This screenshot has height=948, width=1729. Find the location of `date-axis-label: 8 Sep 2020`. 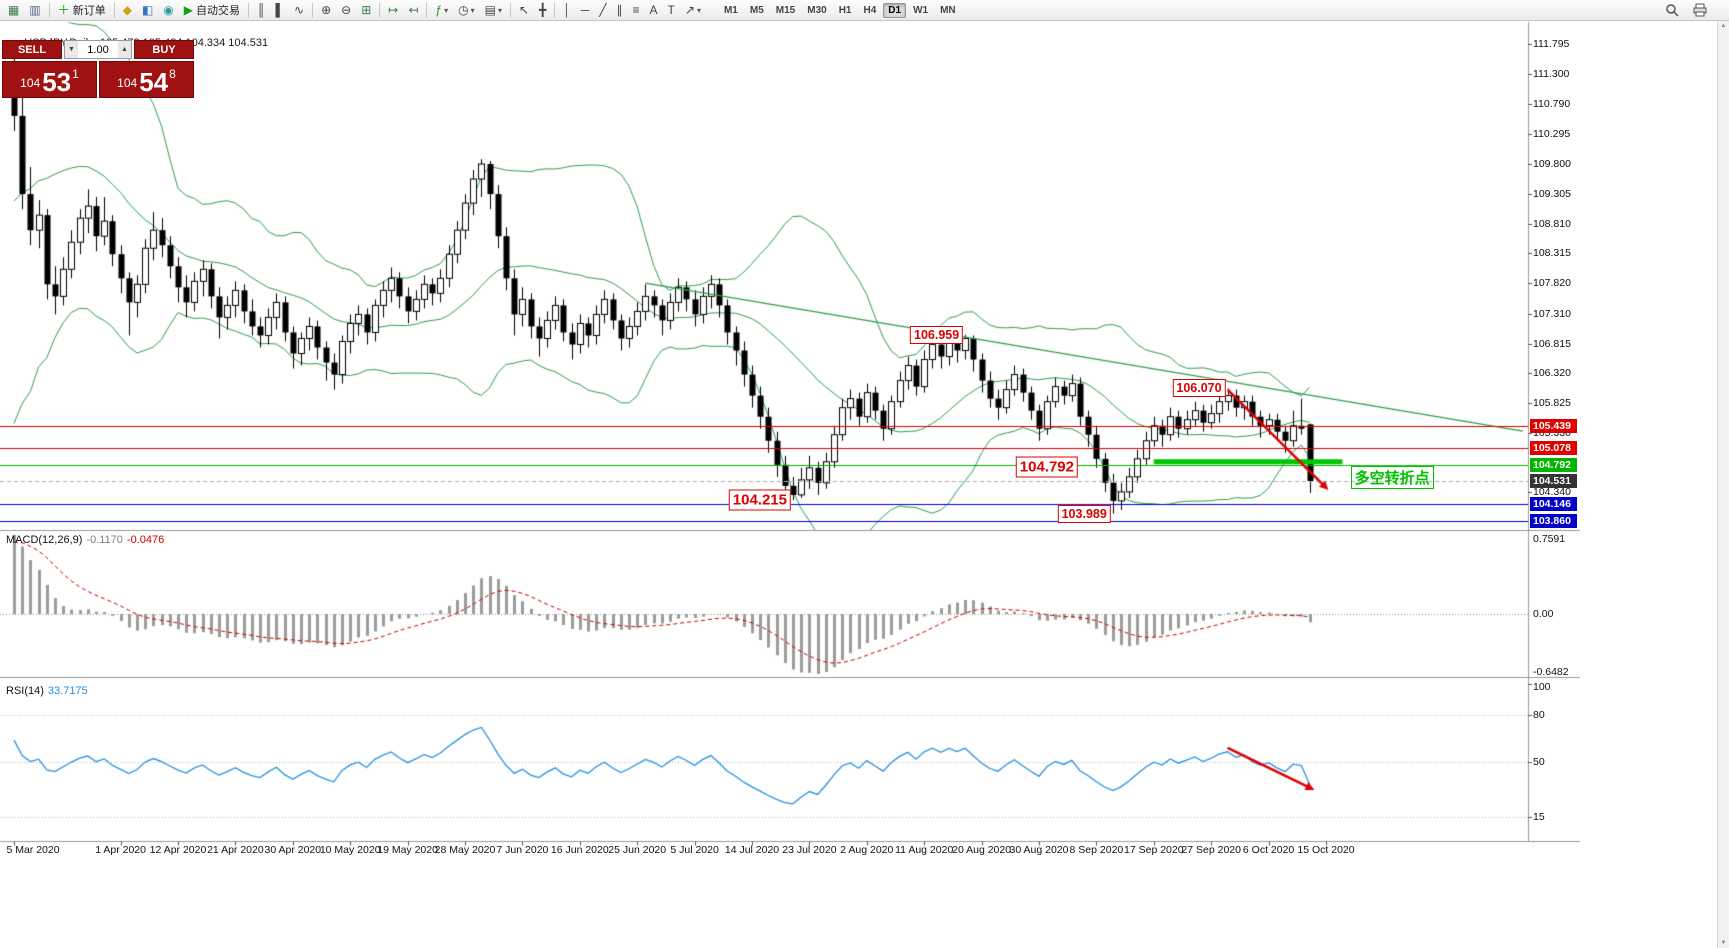

date-axis-label: 8 Sep 2020 is located at coordinates (1096, 850).